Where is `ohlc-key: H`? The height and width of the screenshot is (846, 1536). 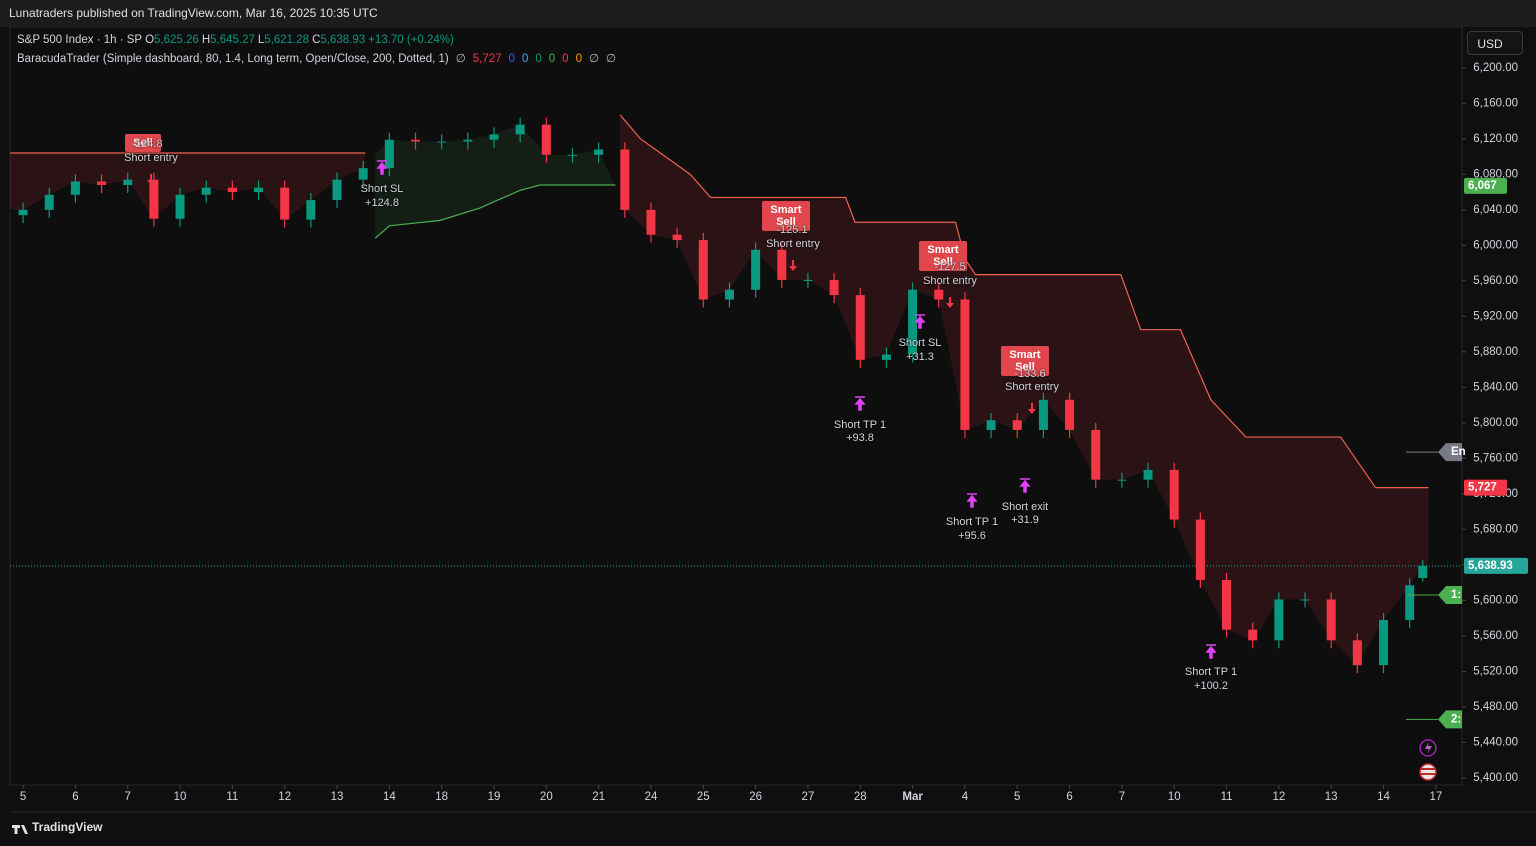 ohlc-key: H is located at coordinates (206, 40).